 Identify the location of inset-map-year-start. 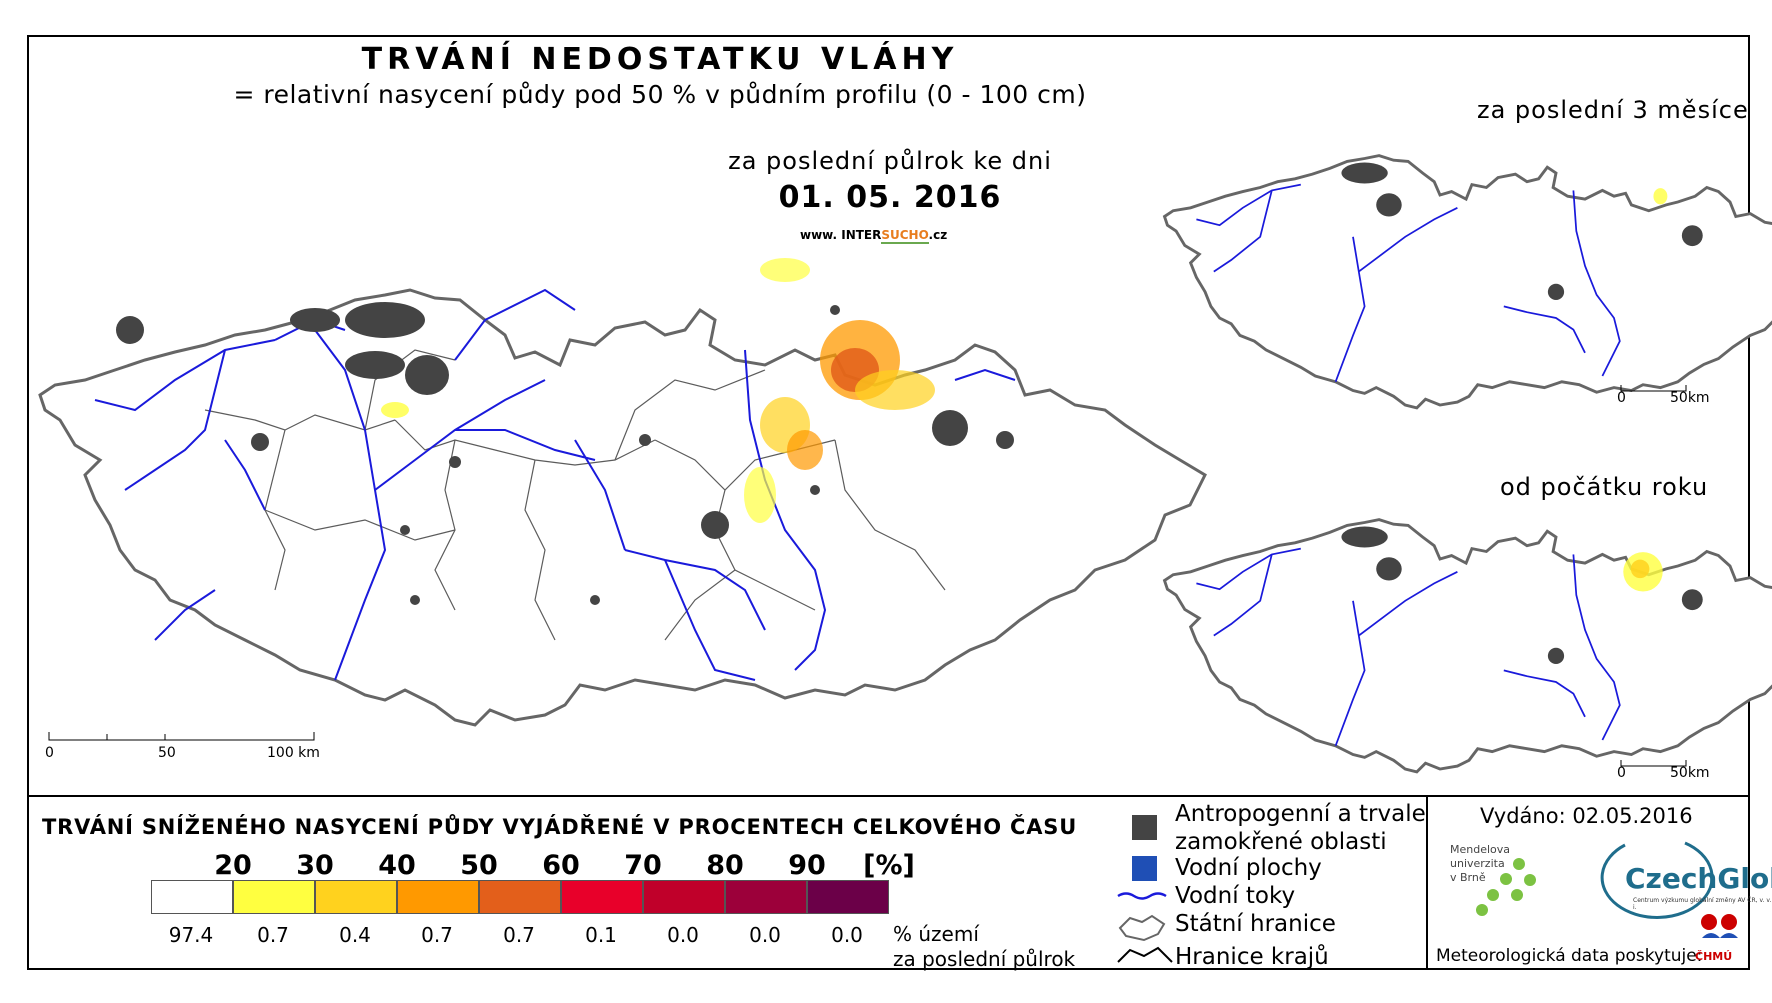
(1467, 646).